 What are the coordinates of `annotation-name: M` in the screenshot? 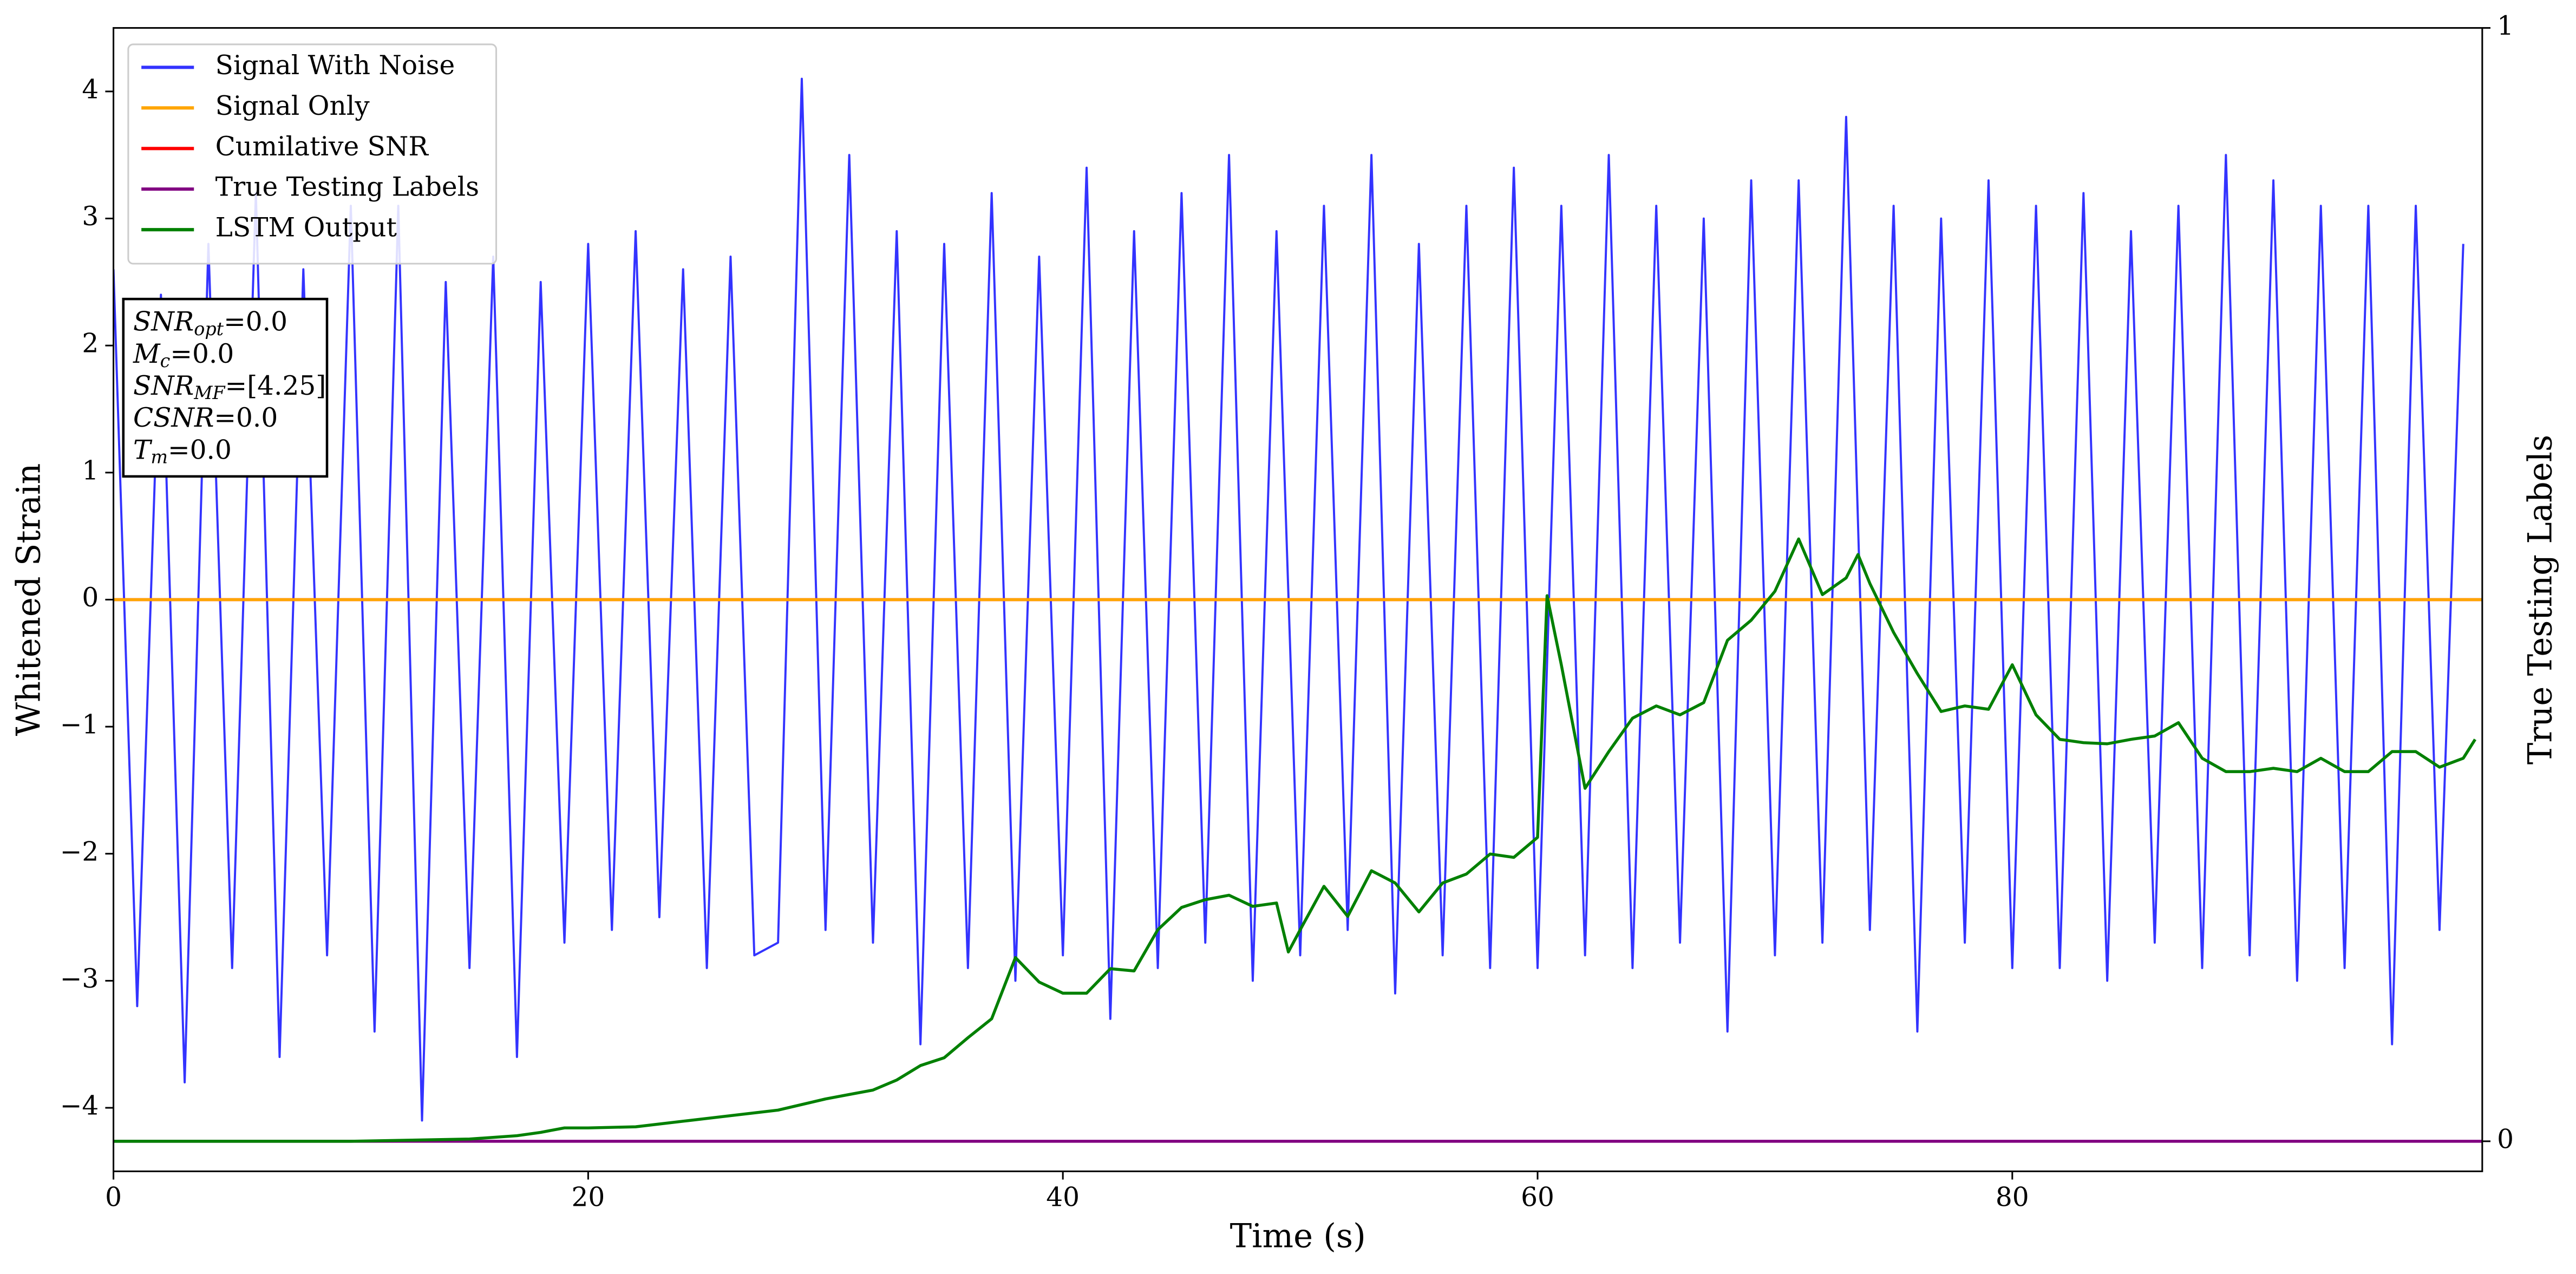 It's located at (147, 353).